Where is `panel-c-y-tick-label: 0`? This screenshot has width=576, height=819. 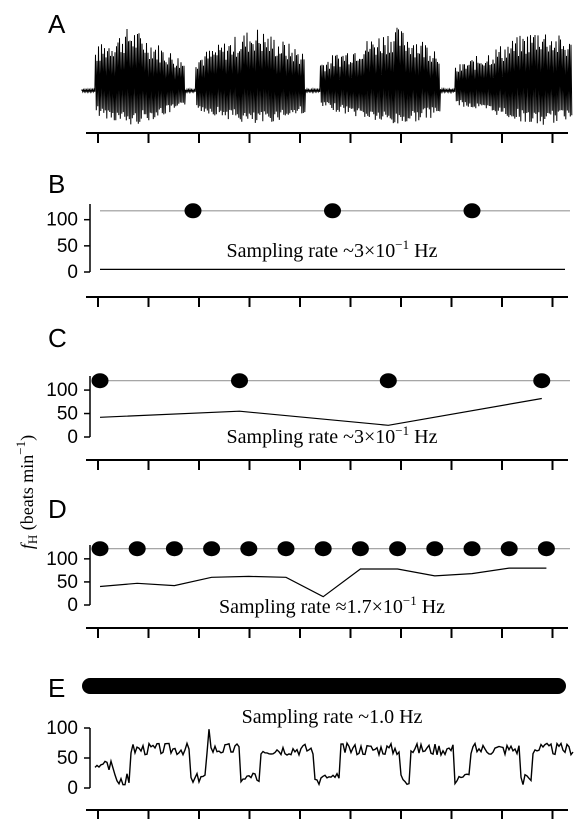
panel-c-y-tick-label: 0 is located at coordinates (72, 437).